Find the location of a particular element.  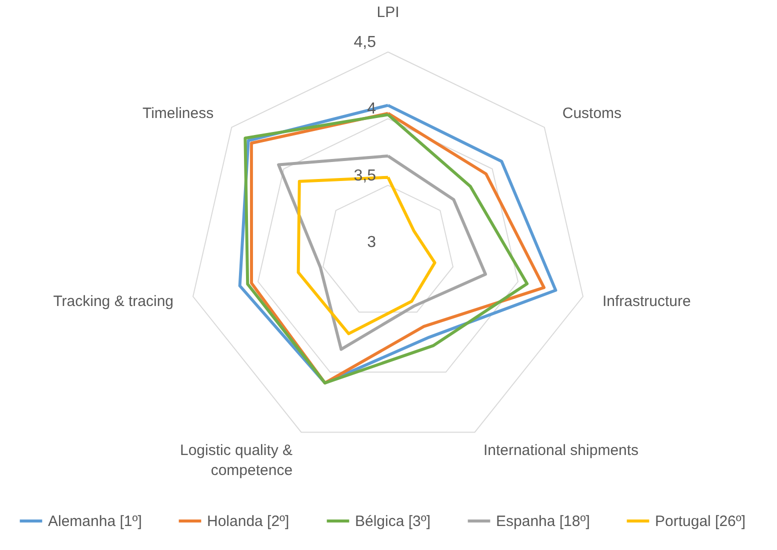

legend-label: Bélgica [3º] is located at coordinates (393, 521).